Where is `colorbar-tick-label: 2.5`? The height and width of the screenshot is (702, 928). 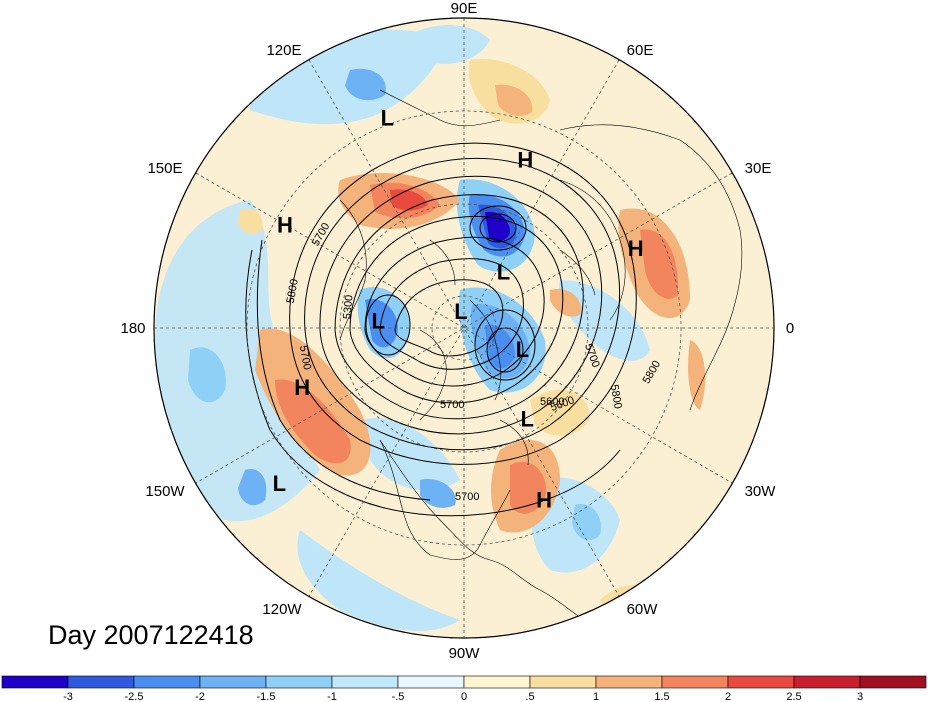
colorbar-tick-label: 2.5 is located at coordinates (793, 696).